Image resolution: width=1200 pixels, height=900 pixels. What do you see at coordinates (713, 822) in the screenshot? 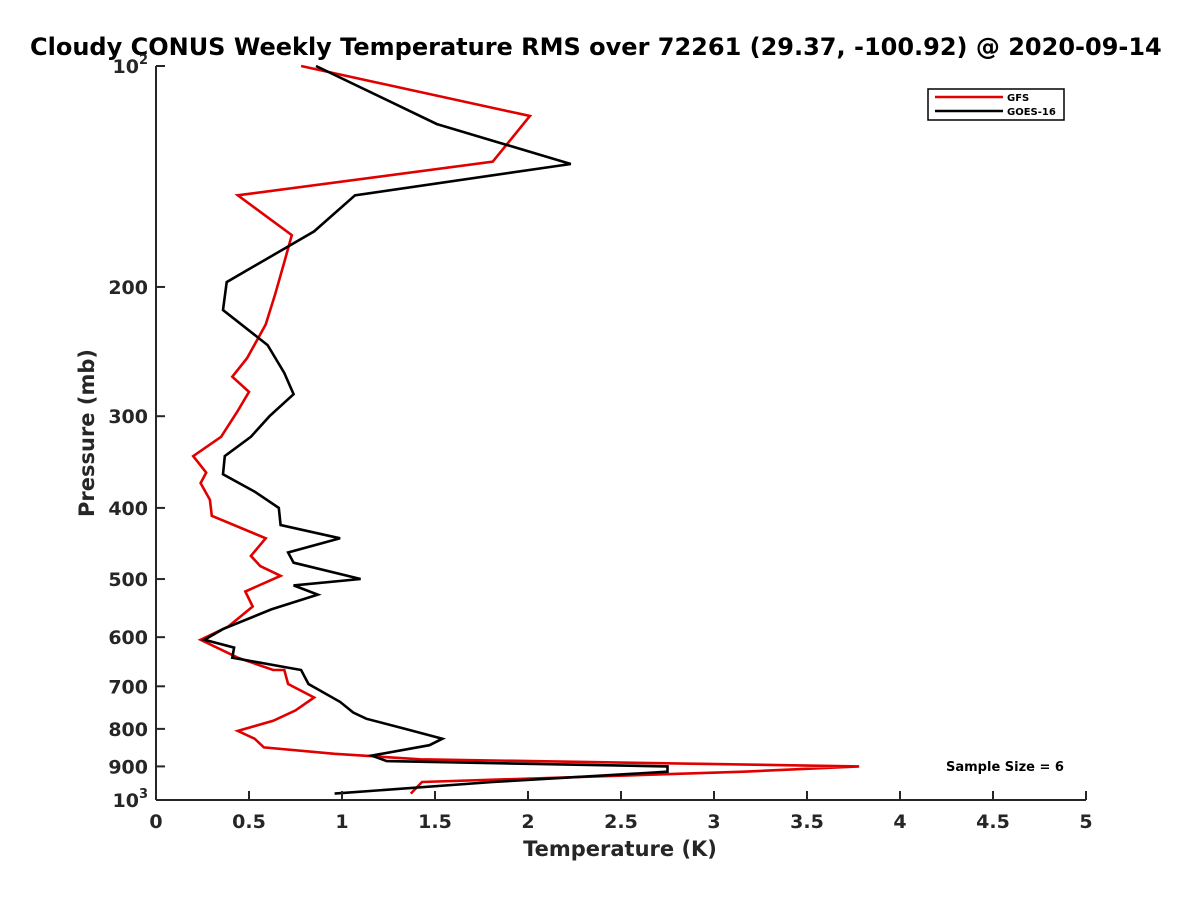
I see `x-tick-label: 3` at bounding box center [713, 822].